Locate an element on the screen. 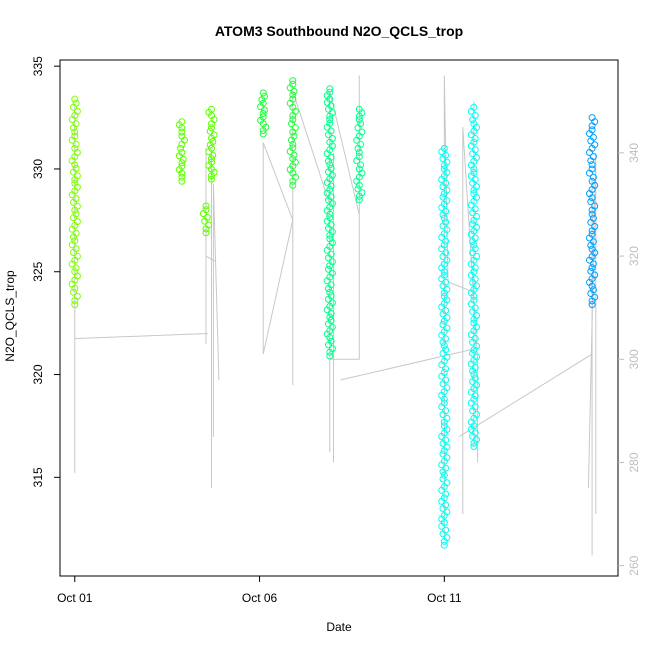 Image resolution: width=650 pixels, height=650 pixels. chart-title: ATOM3 Southbound N2O_QCLS_trop is located at coordinates (339, 31).